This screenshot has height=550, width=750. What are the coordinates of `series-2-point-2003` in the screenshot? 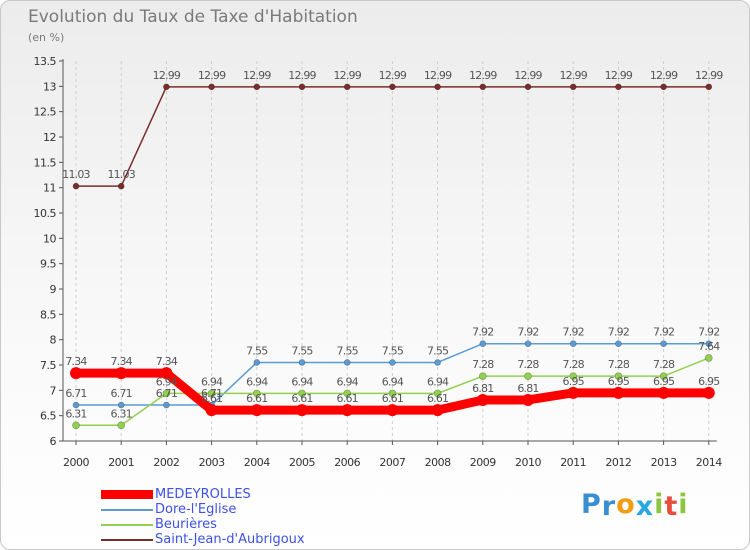 It's located at (211, 393).